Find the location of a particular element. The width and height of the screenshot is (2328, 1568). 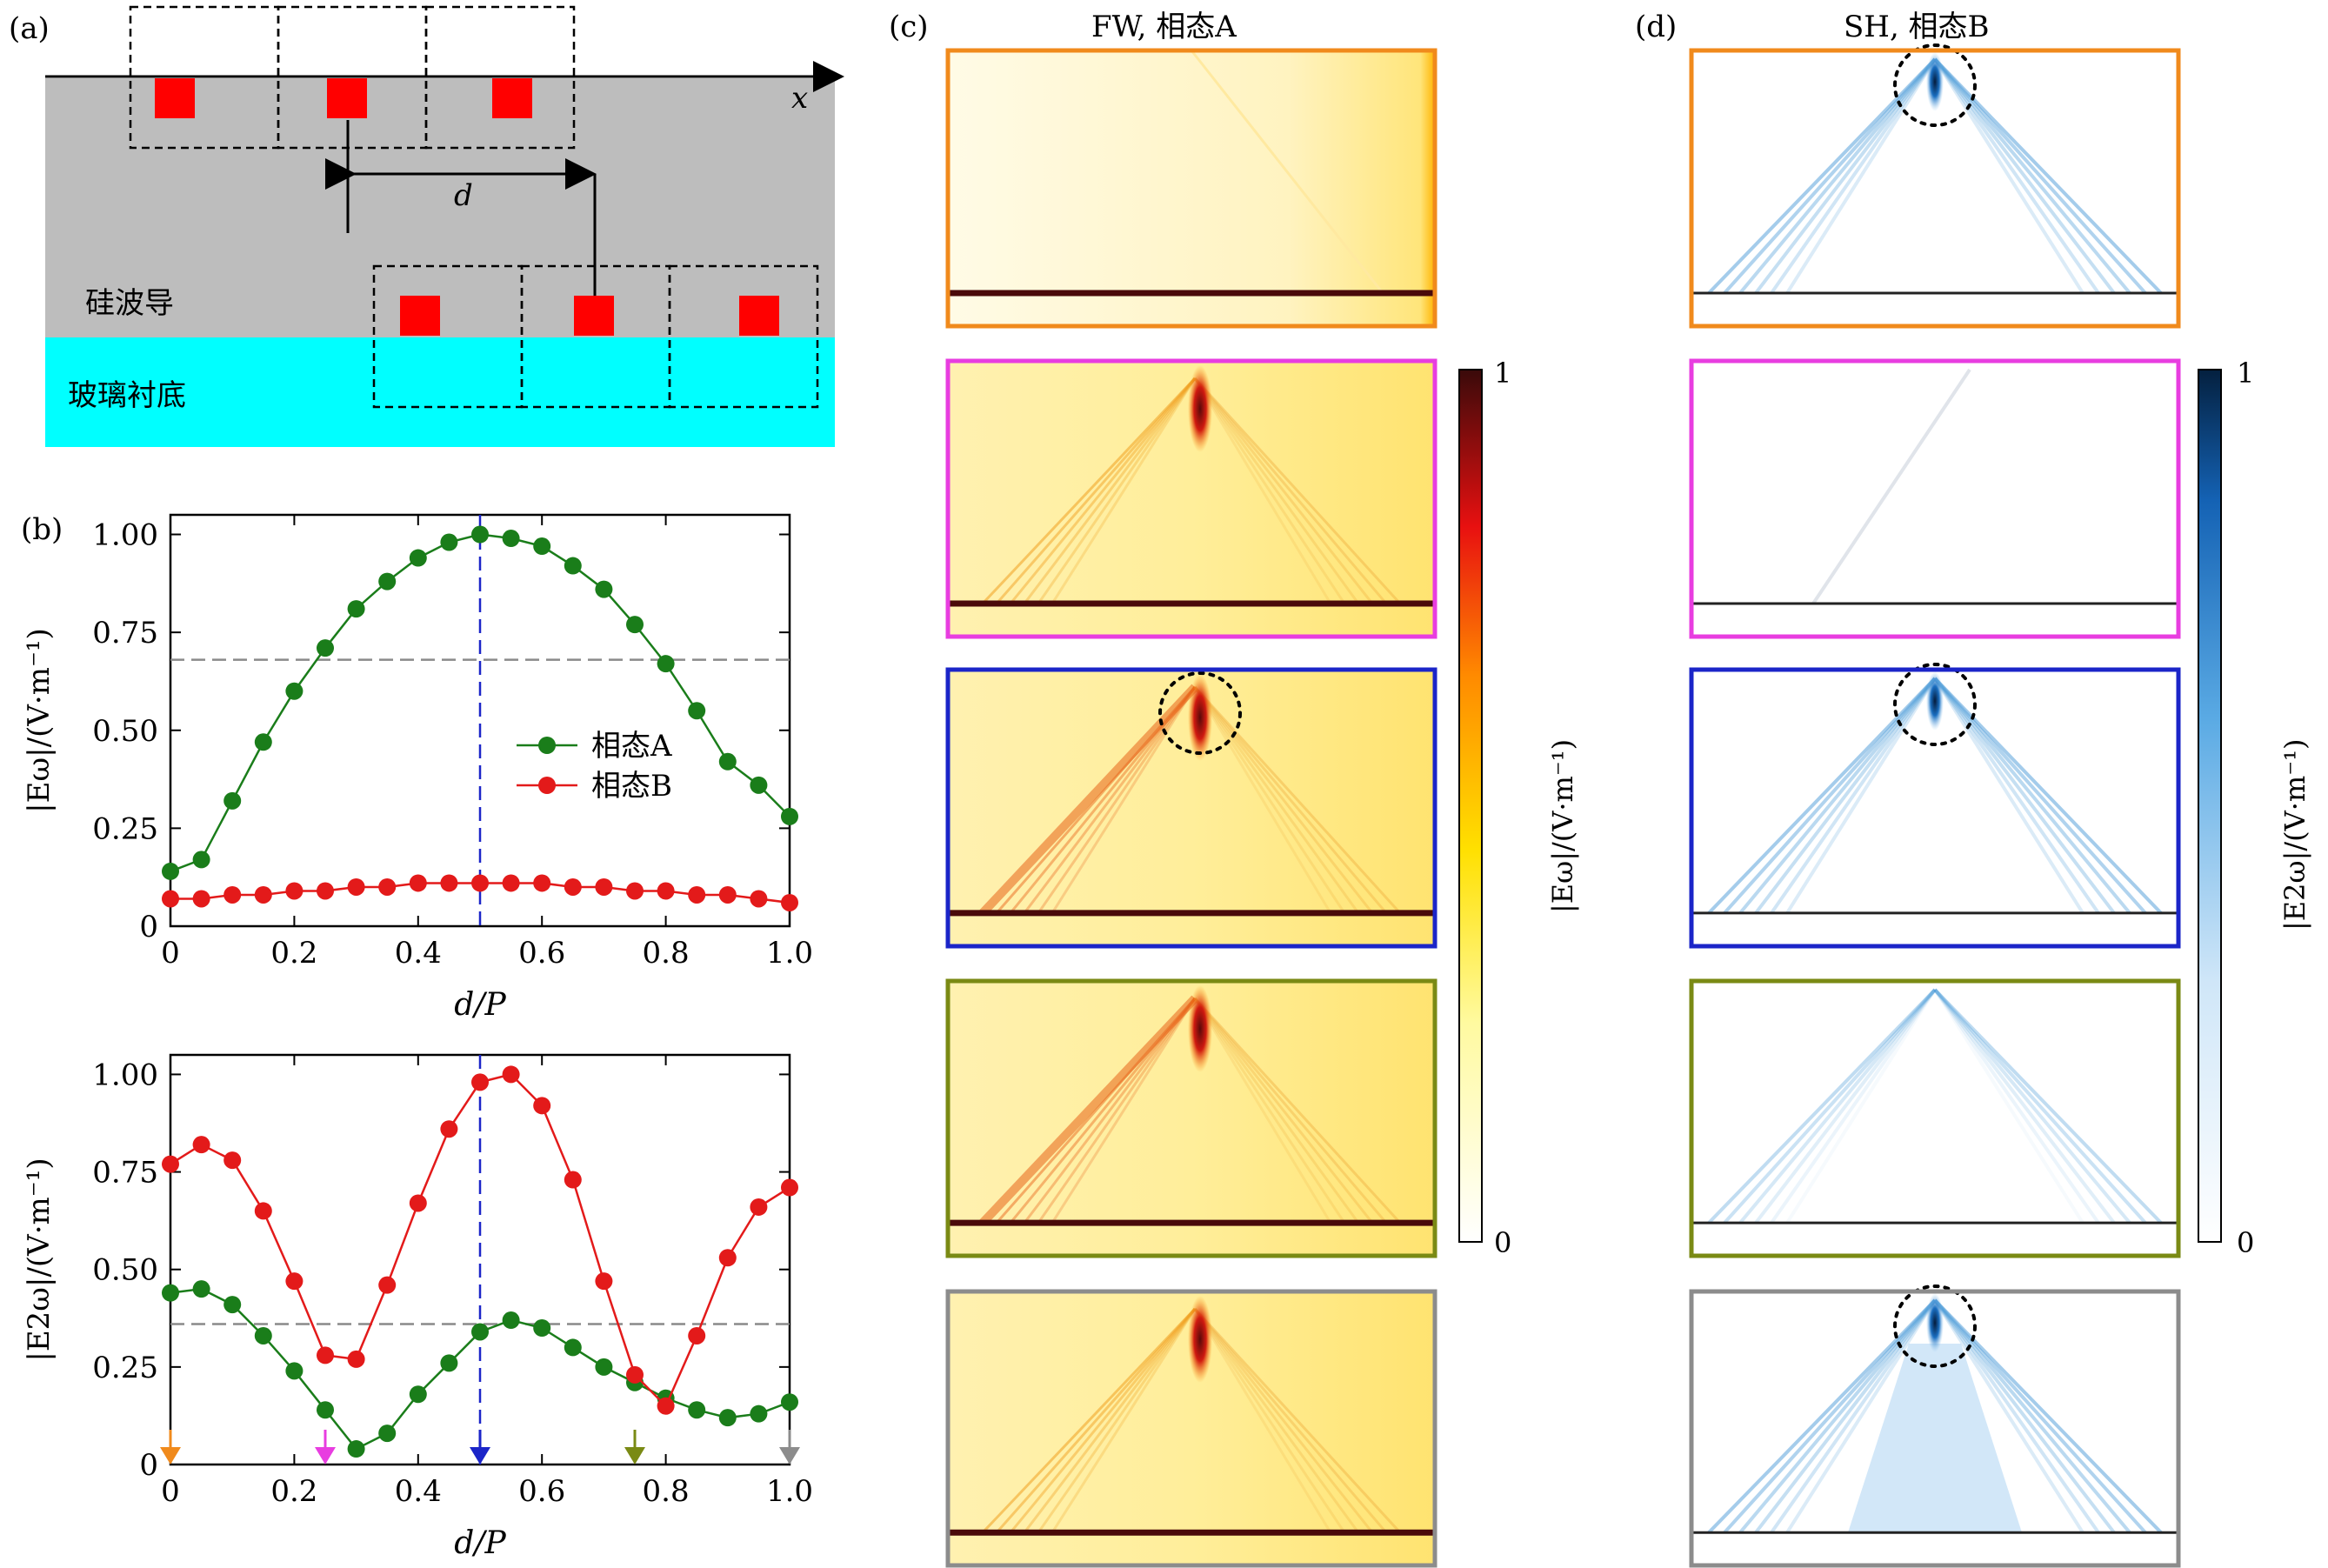

fw-map-background is located at coordinates (1191, 188).